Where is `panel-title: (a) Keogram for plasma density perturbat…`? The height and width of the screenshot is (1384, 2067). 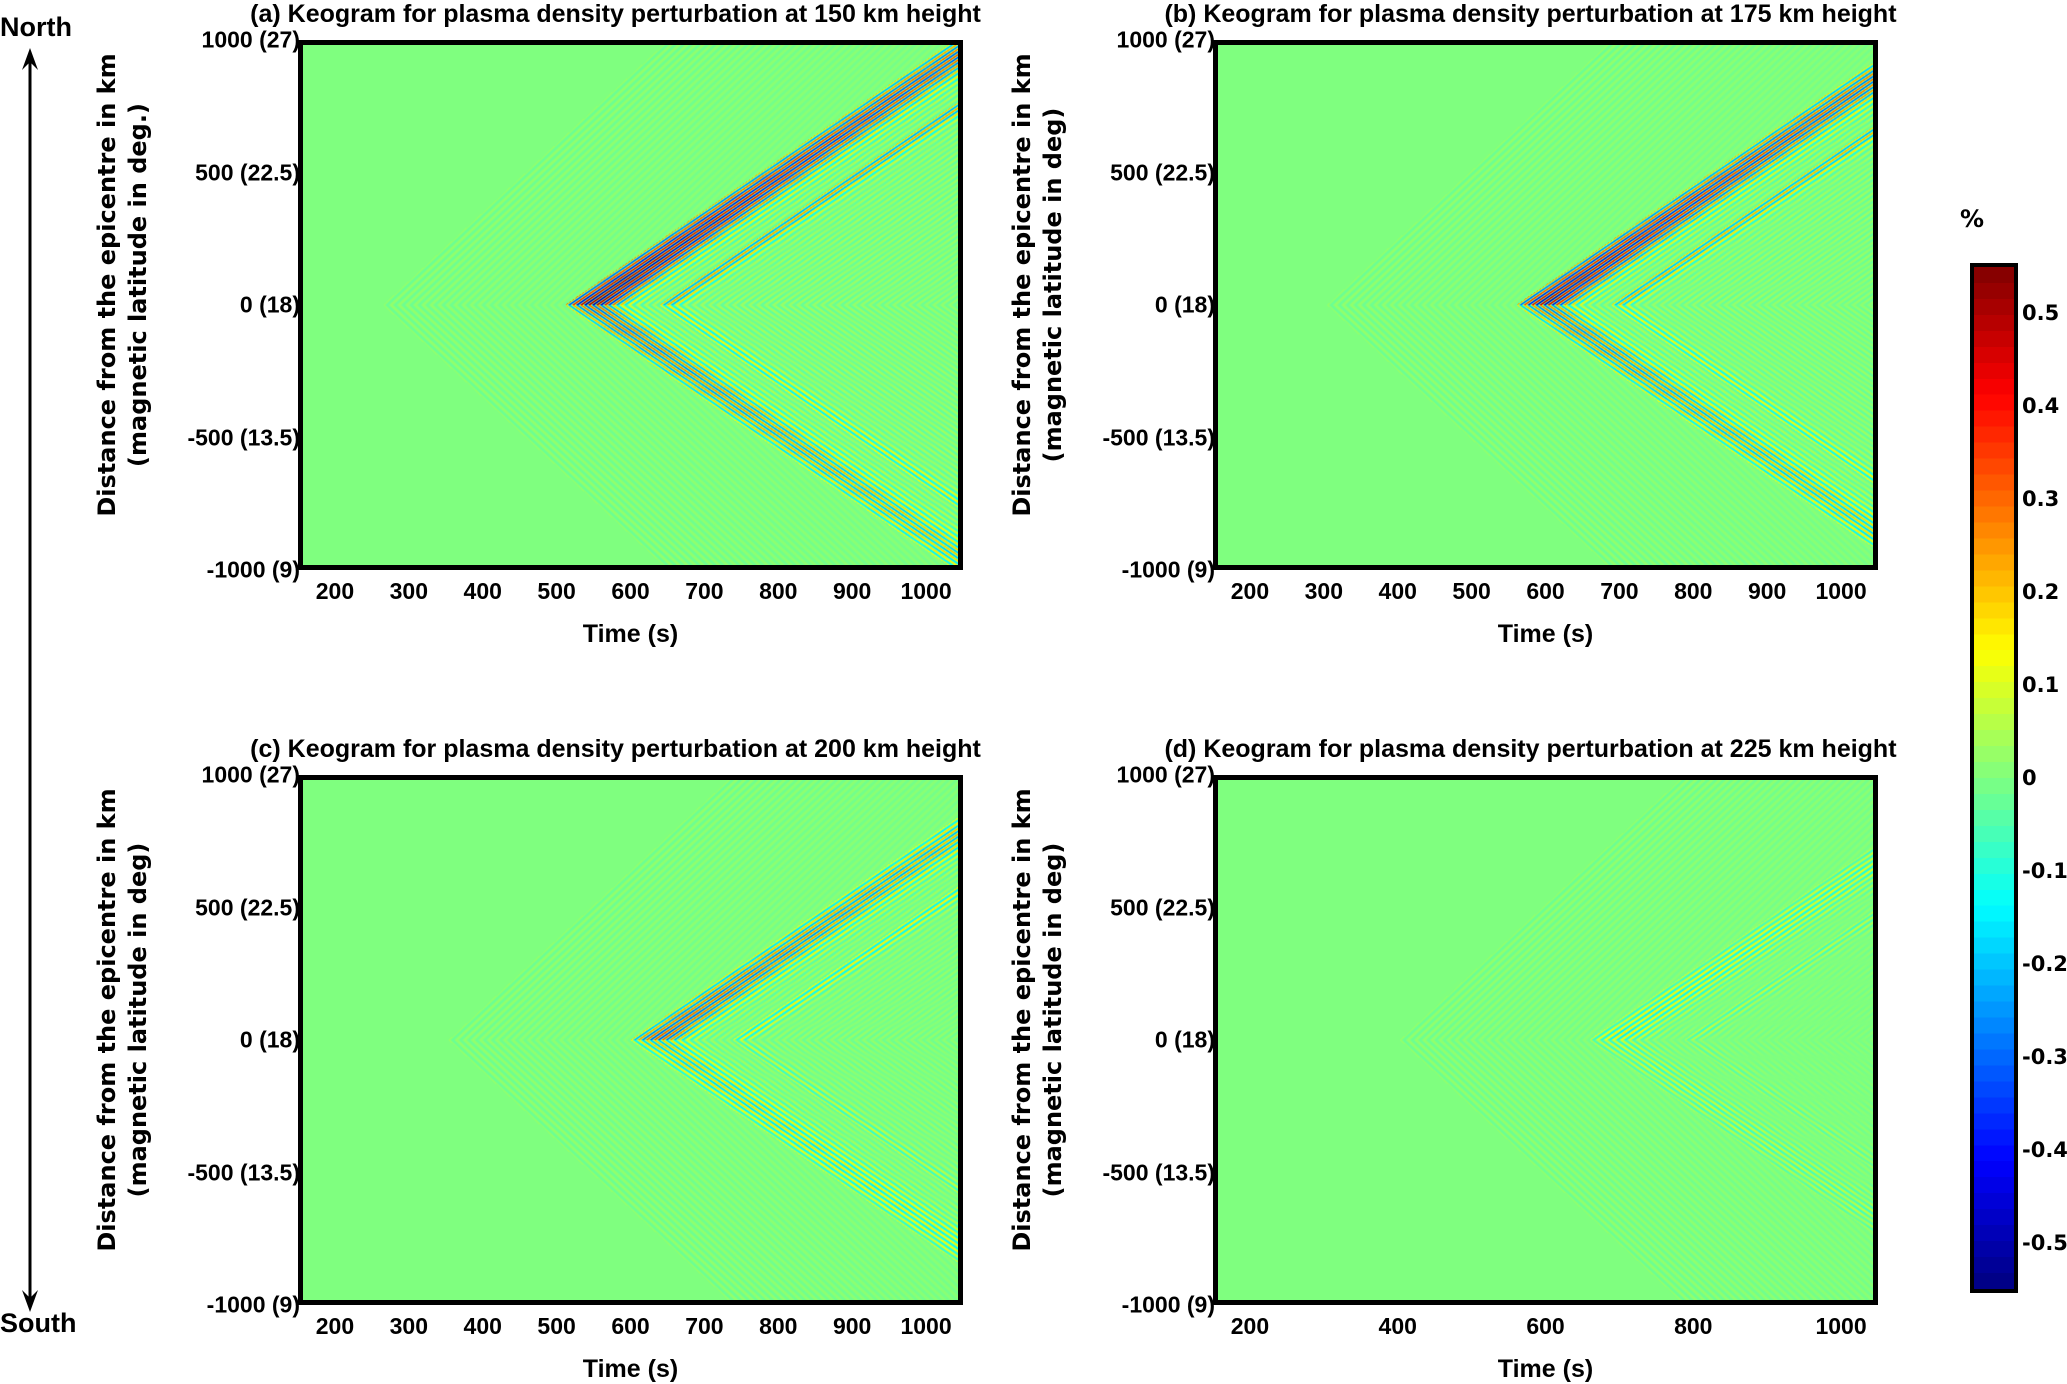
panel-title: (a) Keogram for plasma density perturbat… is located at coordinates (615, 14).